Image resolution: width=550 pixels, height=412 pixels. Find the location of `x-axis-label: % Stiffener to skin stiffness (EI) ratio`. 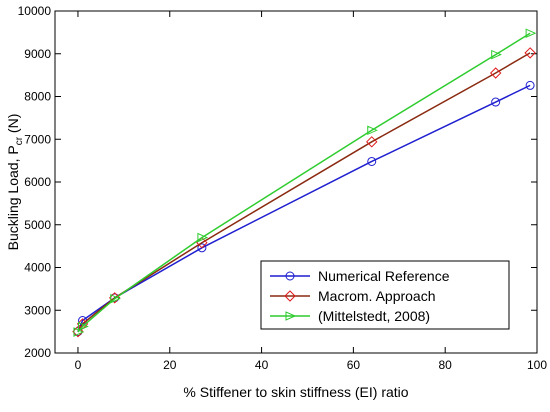

x-axis-label: % Stiffener to skin stiffness (EI) ratio is located at coordinates (295, 392).